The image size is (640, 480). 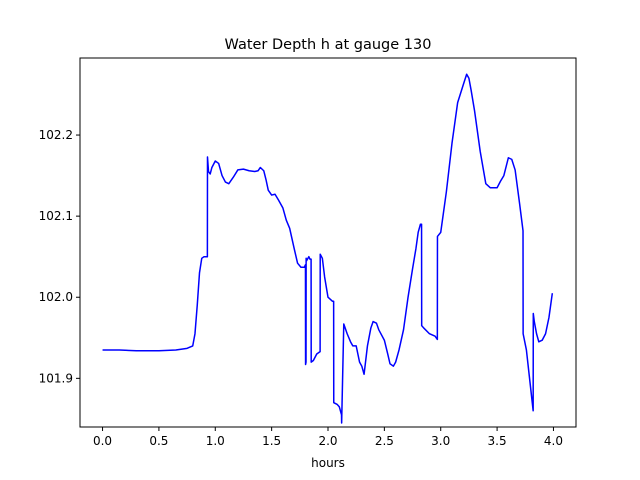 I want to click on y-tick-label: 102.2, so click(x=56, y=135).